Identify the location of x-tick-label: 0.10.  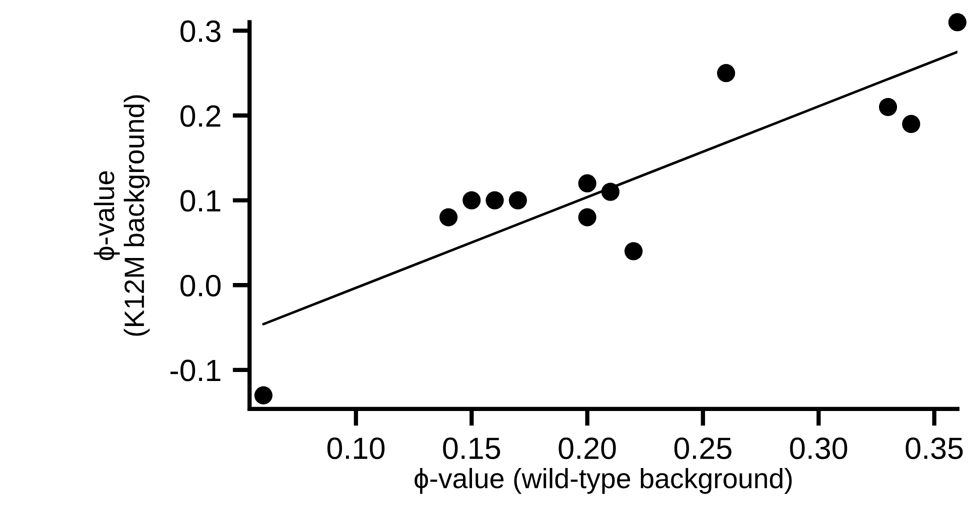
(355, 449).